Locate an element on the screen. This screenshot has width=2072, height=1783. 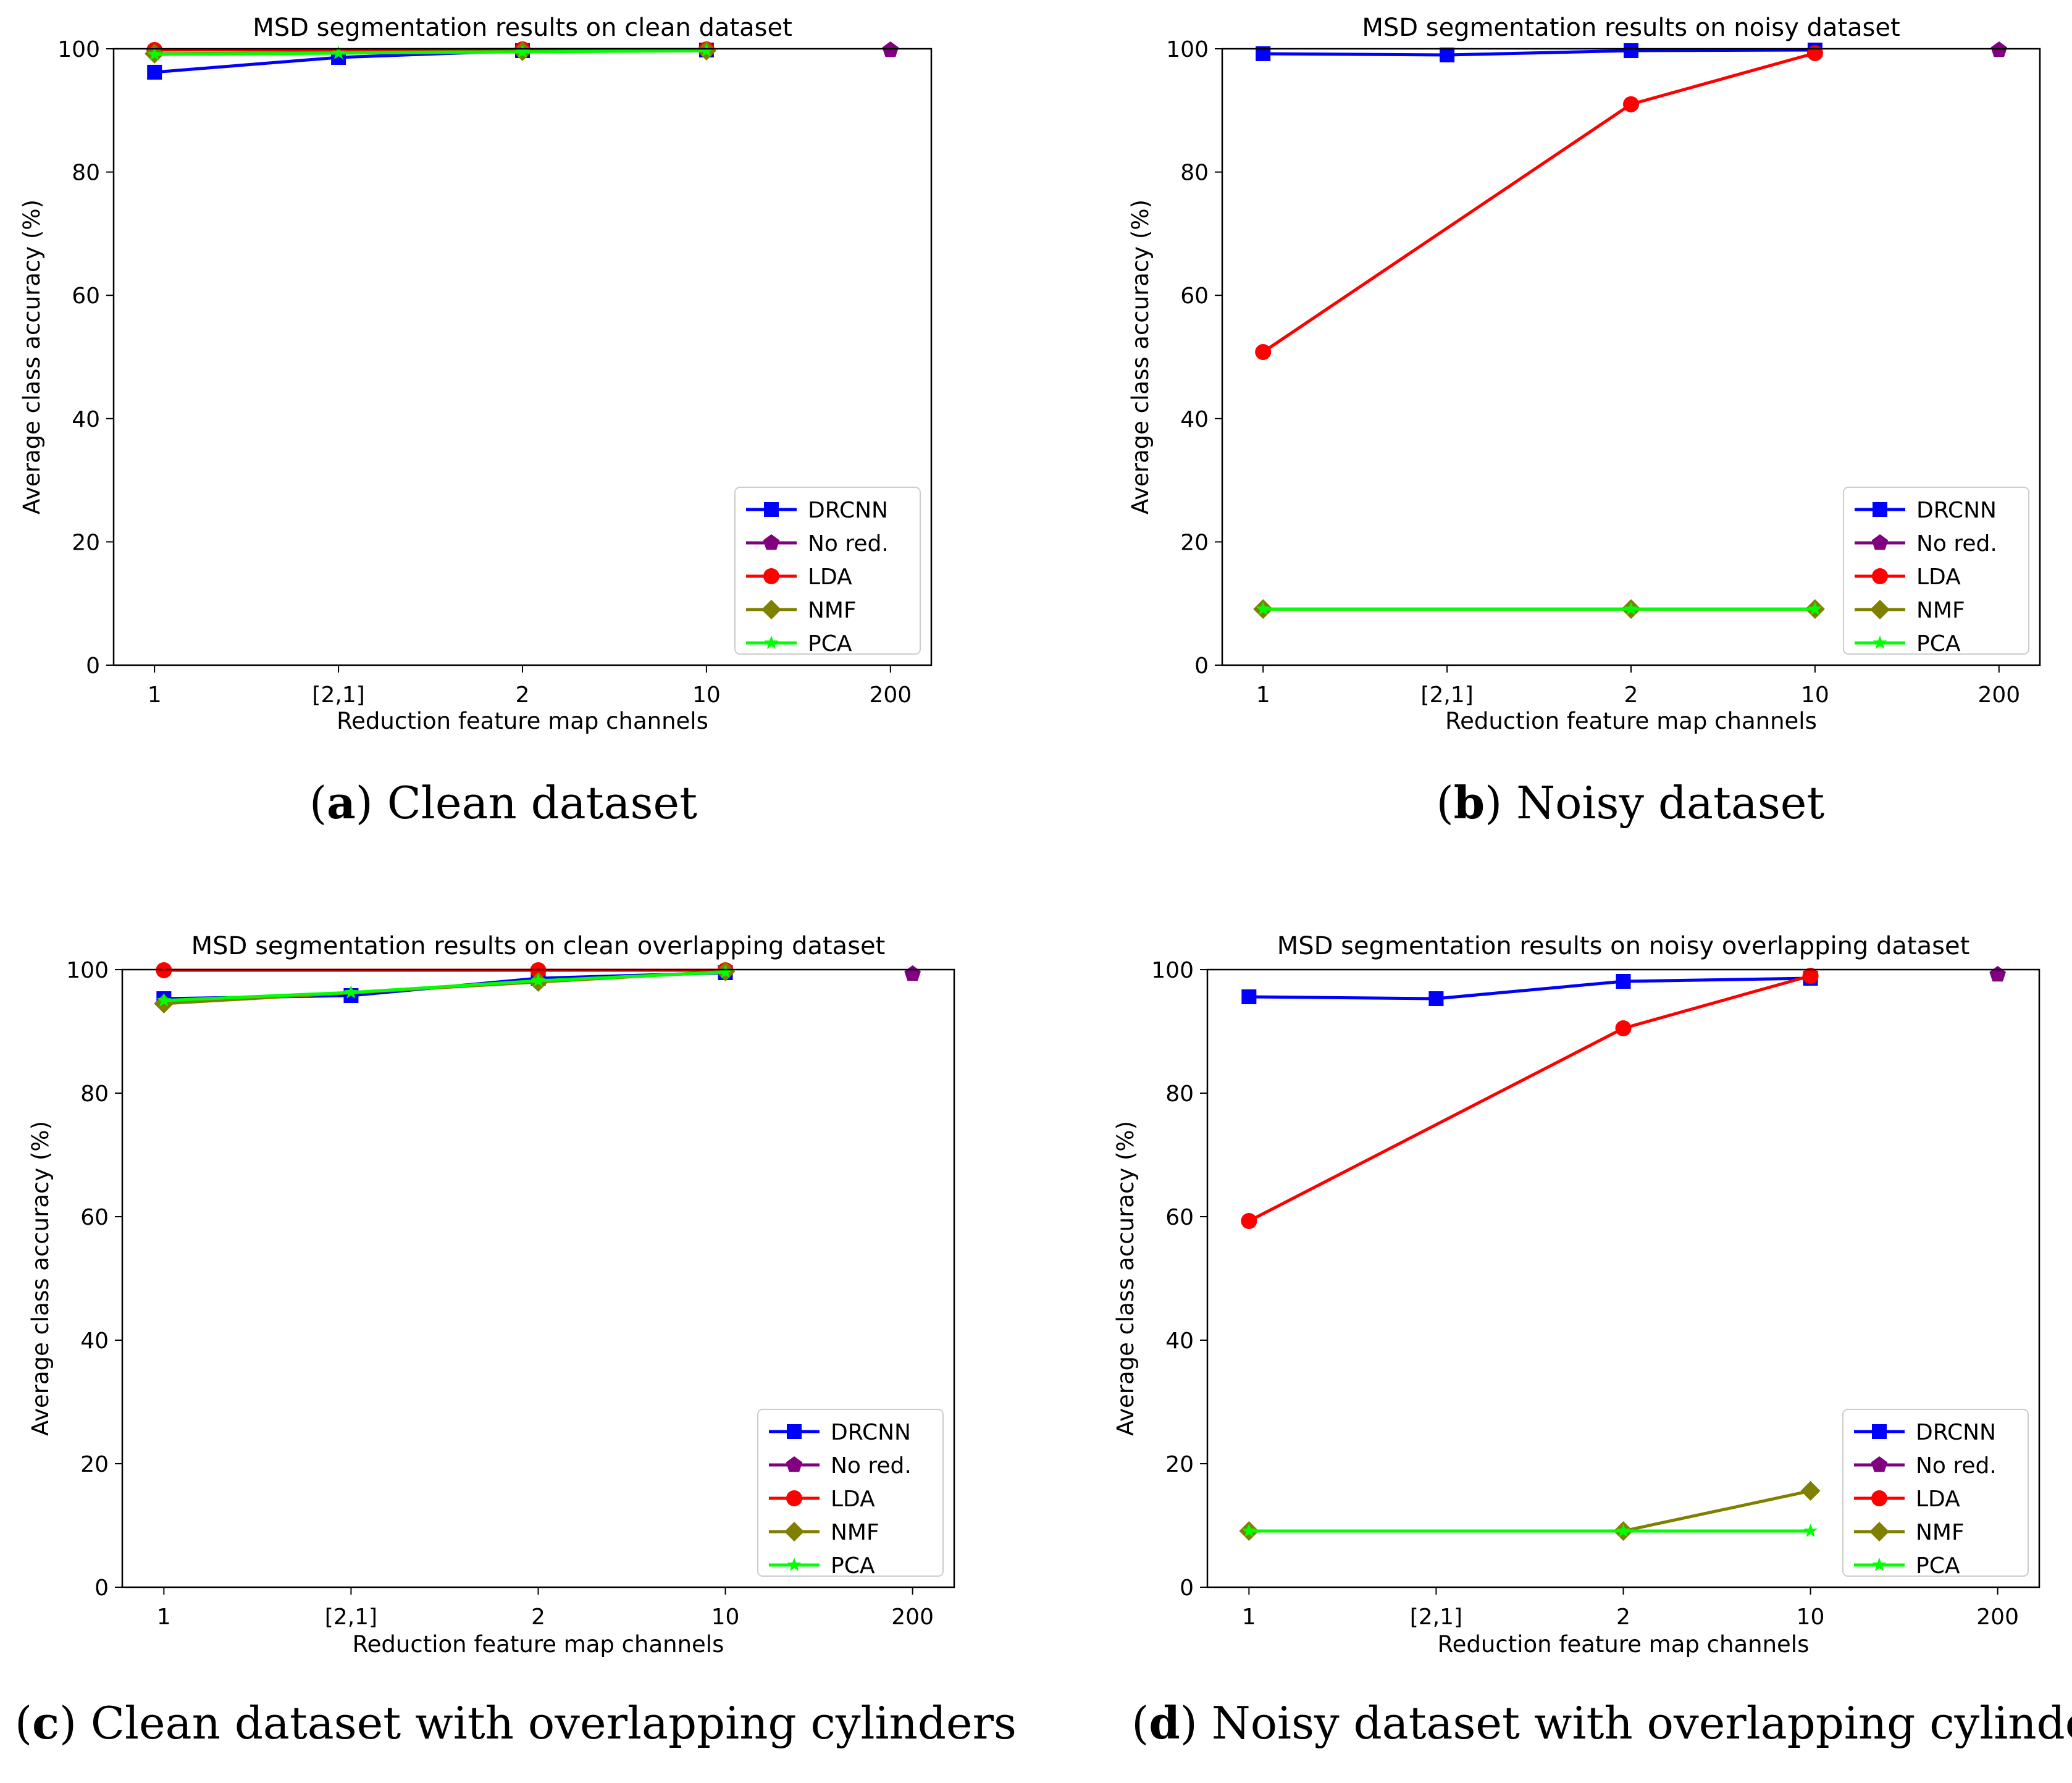
caption-text: Noisy dataset is located at coordinates (1670, 803).